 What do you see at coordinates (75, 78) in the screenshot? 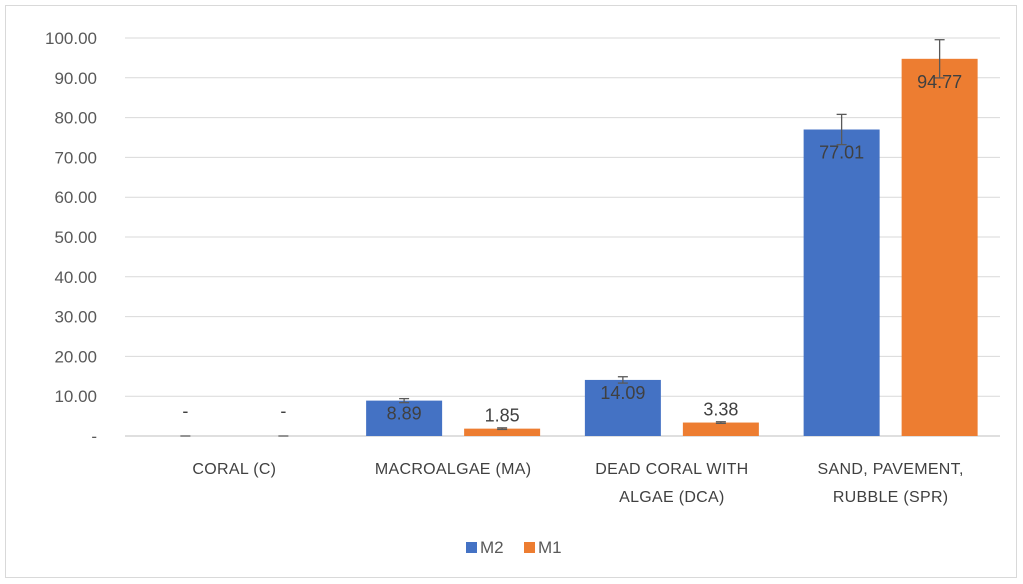
I see `y-tick-label: 90.00` at bounding box center [75, 78].